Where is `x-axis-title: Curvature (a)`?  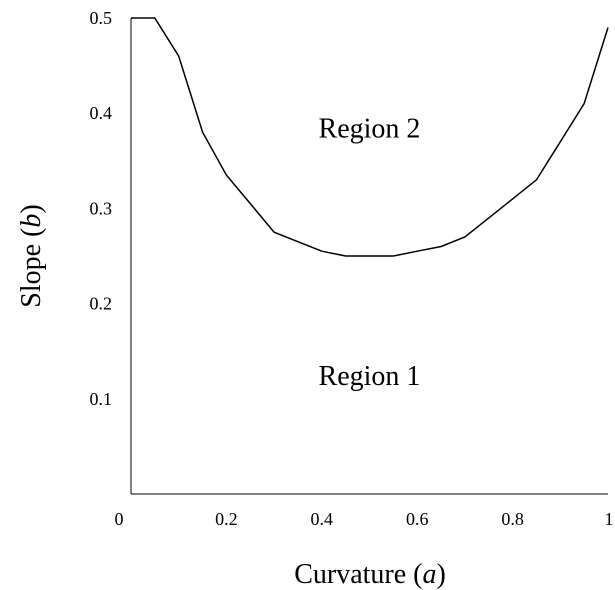 x-axis-title: Curvature (a) is located at coordinates (370, 574).